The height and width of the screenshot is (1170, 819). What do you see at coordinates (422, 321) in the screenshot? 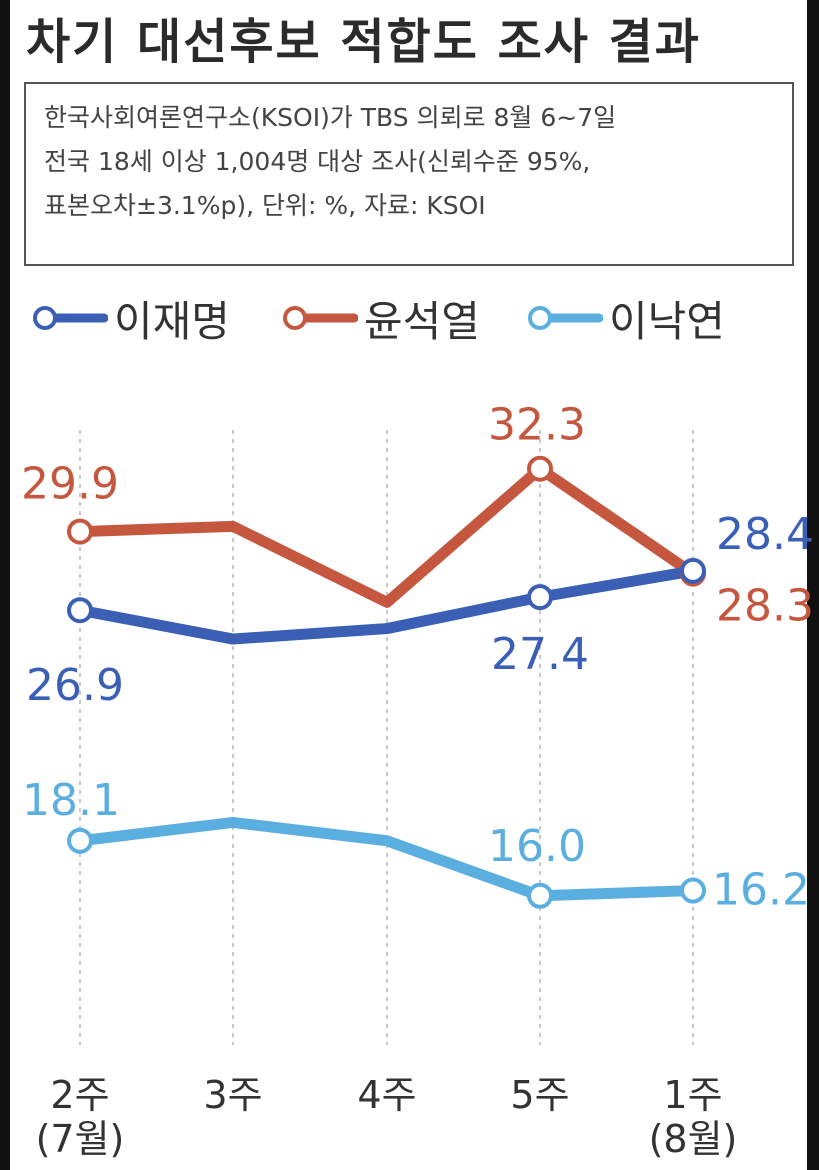
I see `legend-label-yoon-seokyoul: 윤석열` at bounding box center [422, 321].